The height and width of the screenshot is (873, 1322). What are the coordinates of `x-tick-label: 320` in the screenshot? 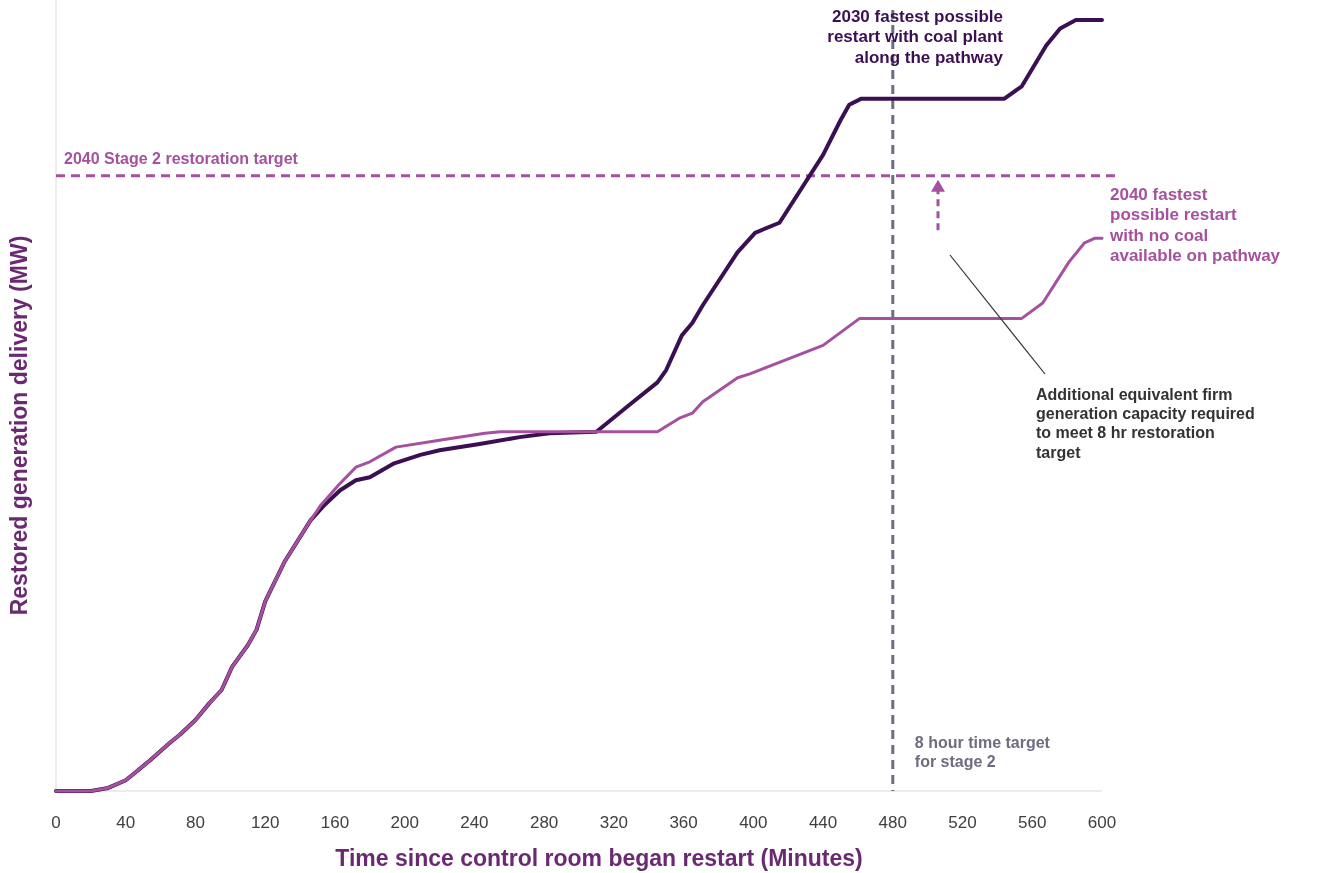 It's located at (614, 822).